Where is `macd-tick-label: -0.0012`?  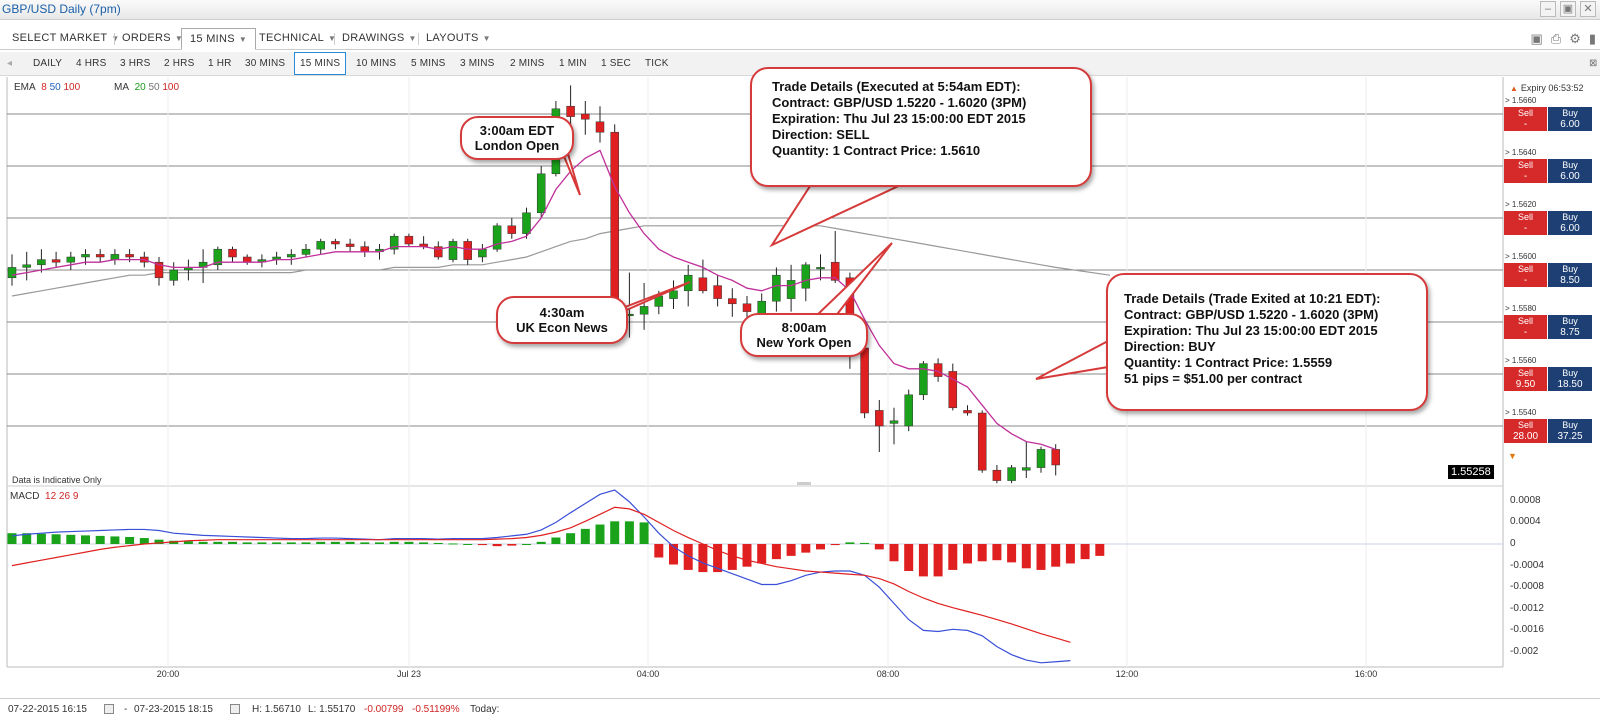 macd-tick-label: -0.0012 is located at coordinates (1527, 608).